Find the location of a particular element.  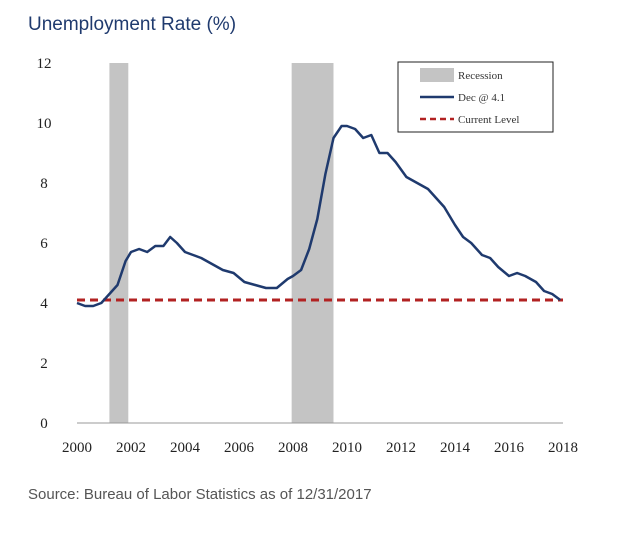

x-tick-label: 2018 is located at coordinates (563, 448).